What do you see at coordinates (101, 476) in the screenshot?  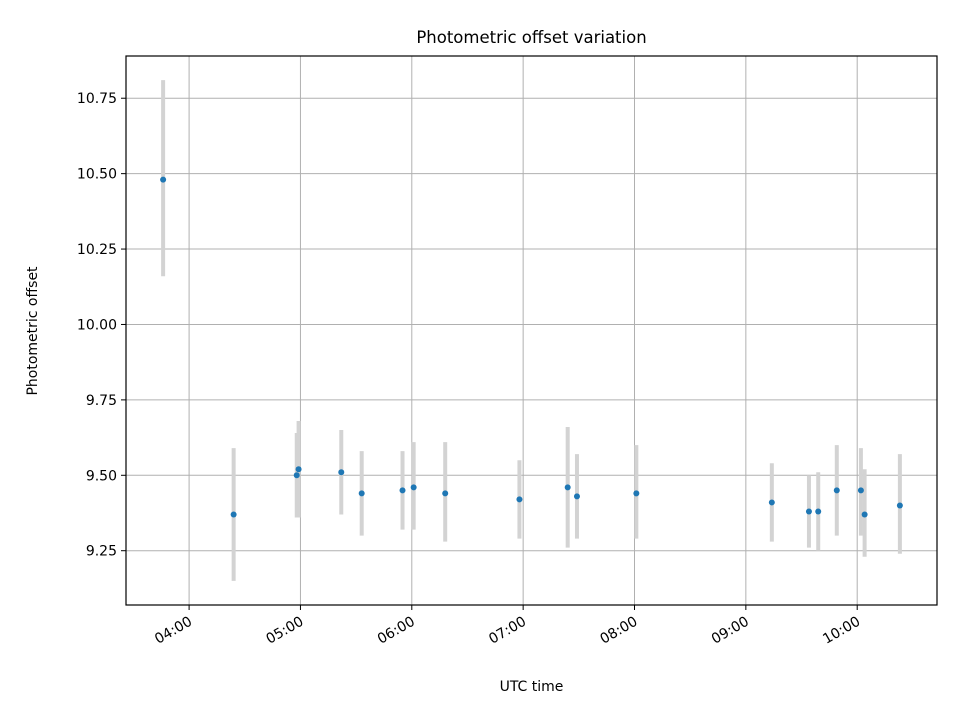 I see `y-tick-label: 9.50` at bounding box center [101, 476].